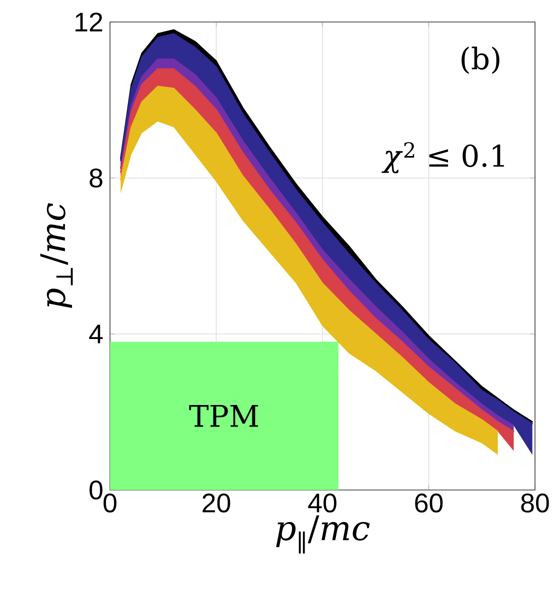  What do you see at coordinates (429, 503) in the screenshot?
I see `x-tick-label: 60` at bounding box center [429, 503].